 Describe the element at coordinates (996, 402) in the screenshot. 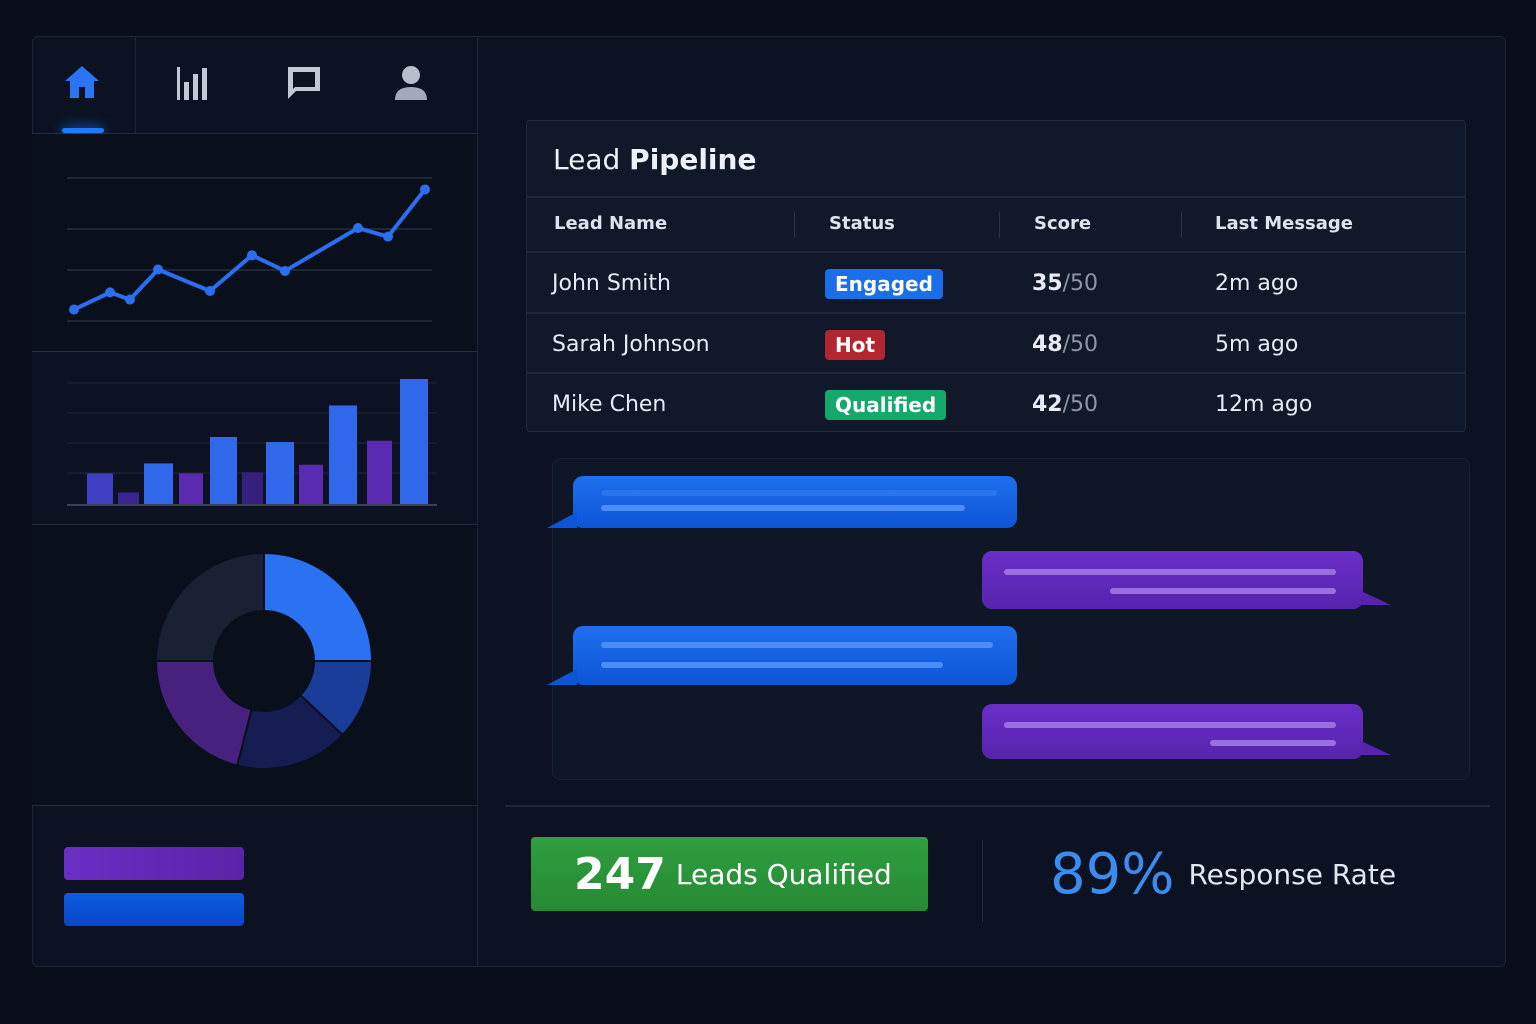

I see `table-row: Mike Chen Qualified 42/50 12m ago` at that location.